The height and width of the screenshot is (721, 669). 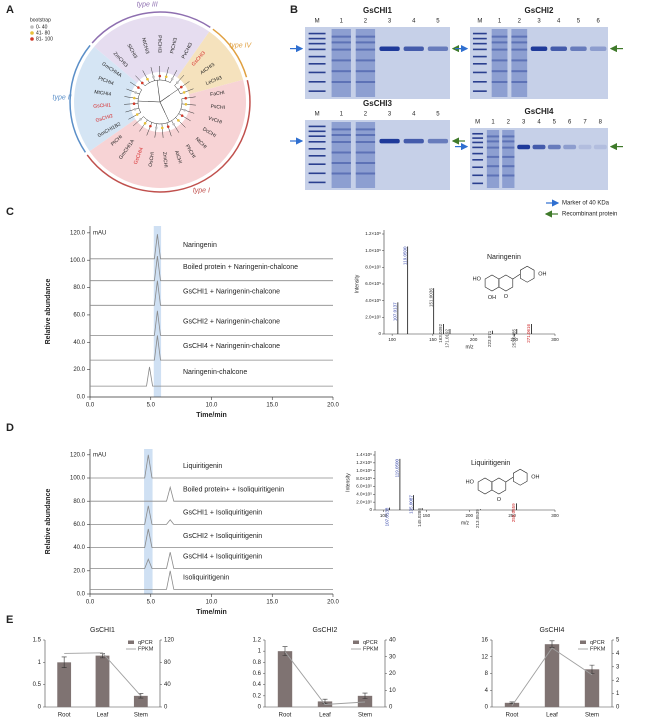 I want to click on chart-title: GsCHI2, so click(x=325, y=630).